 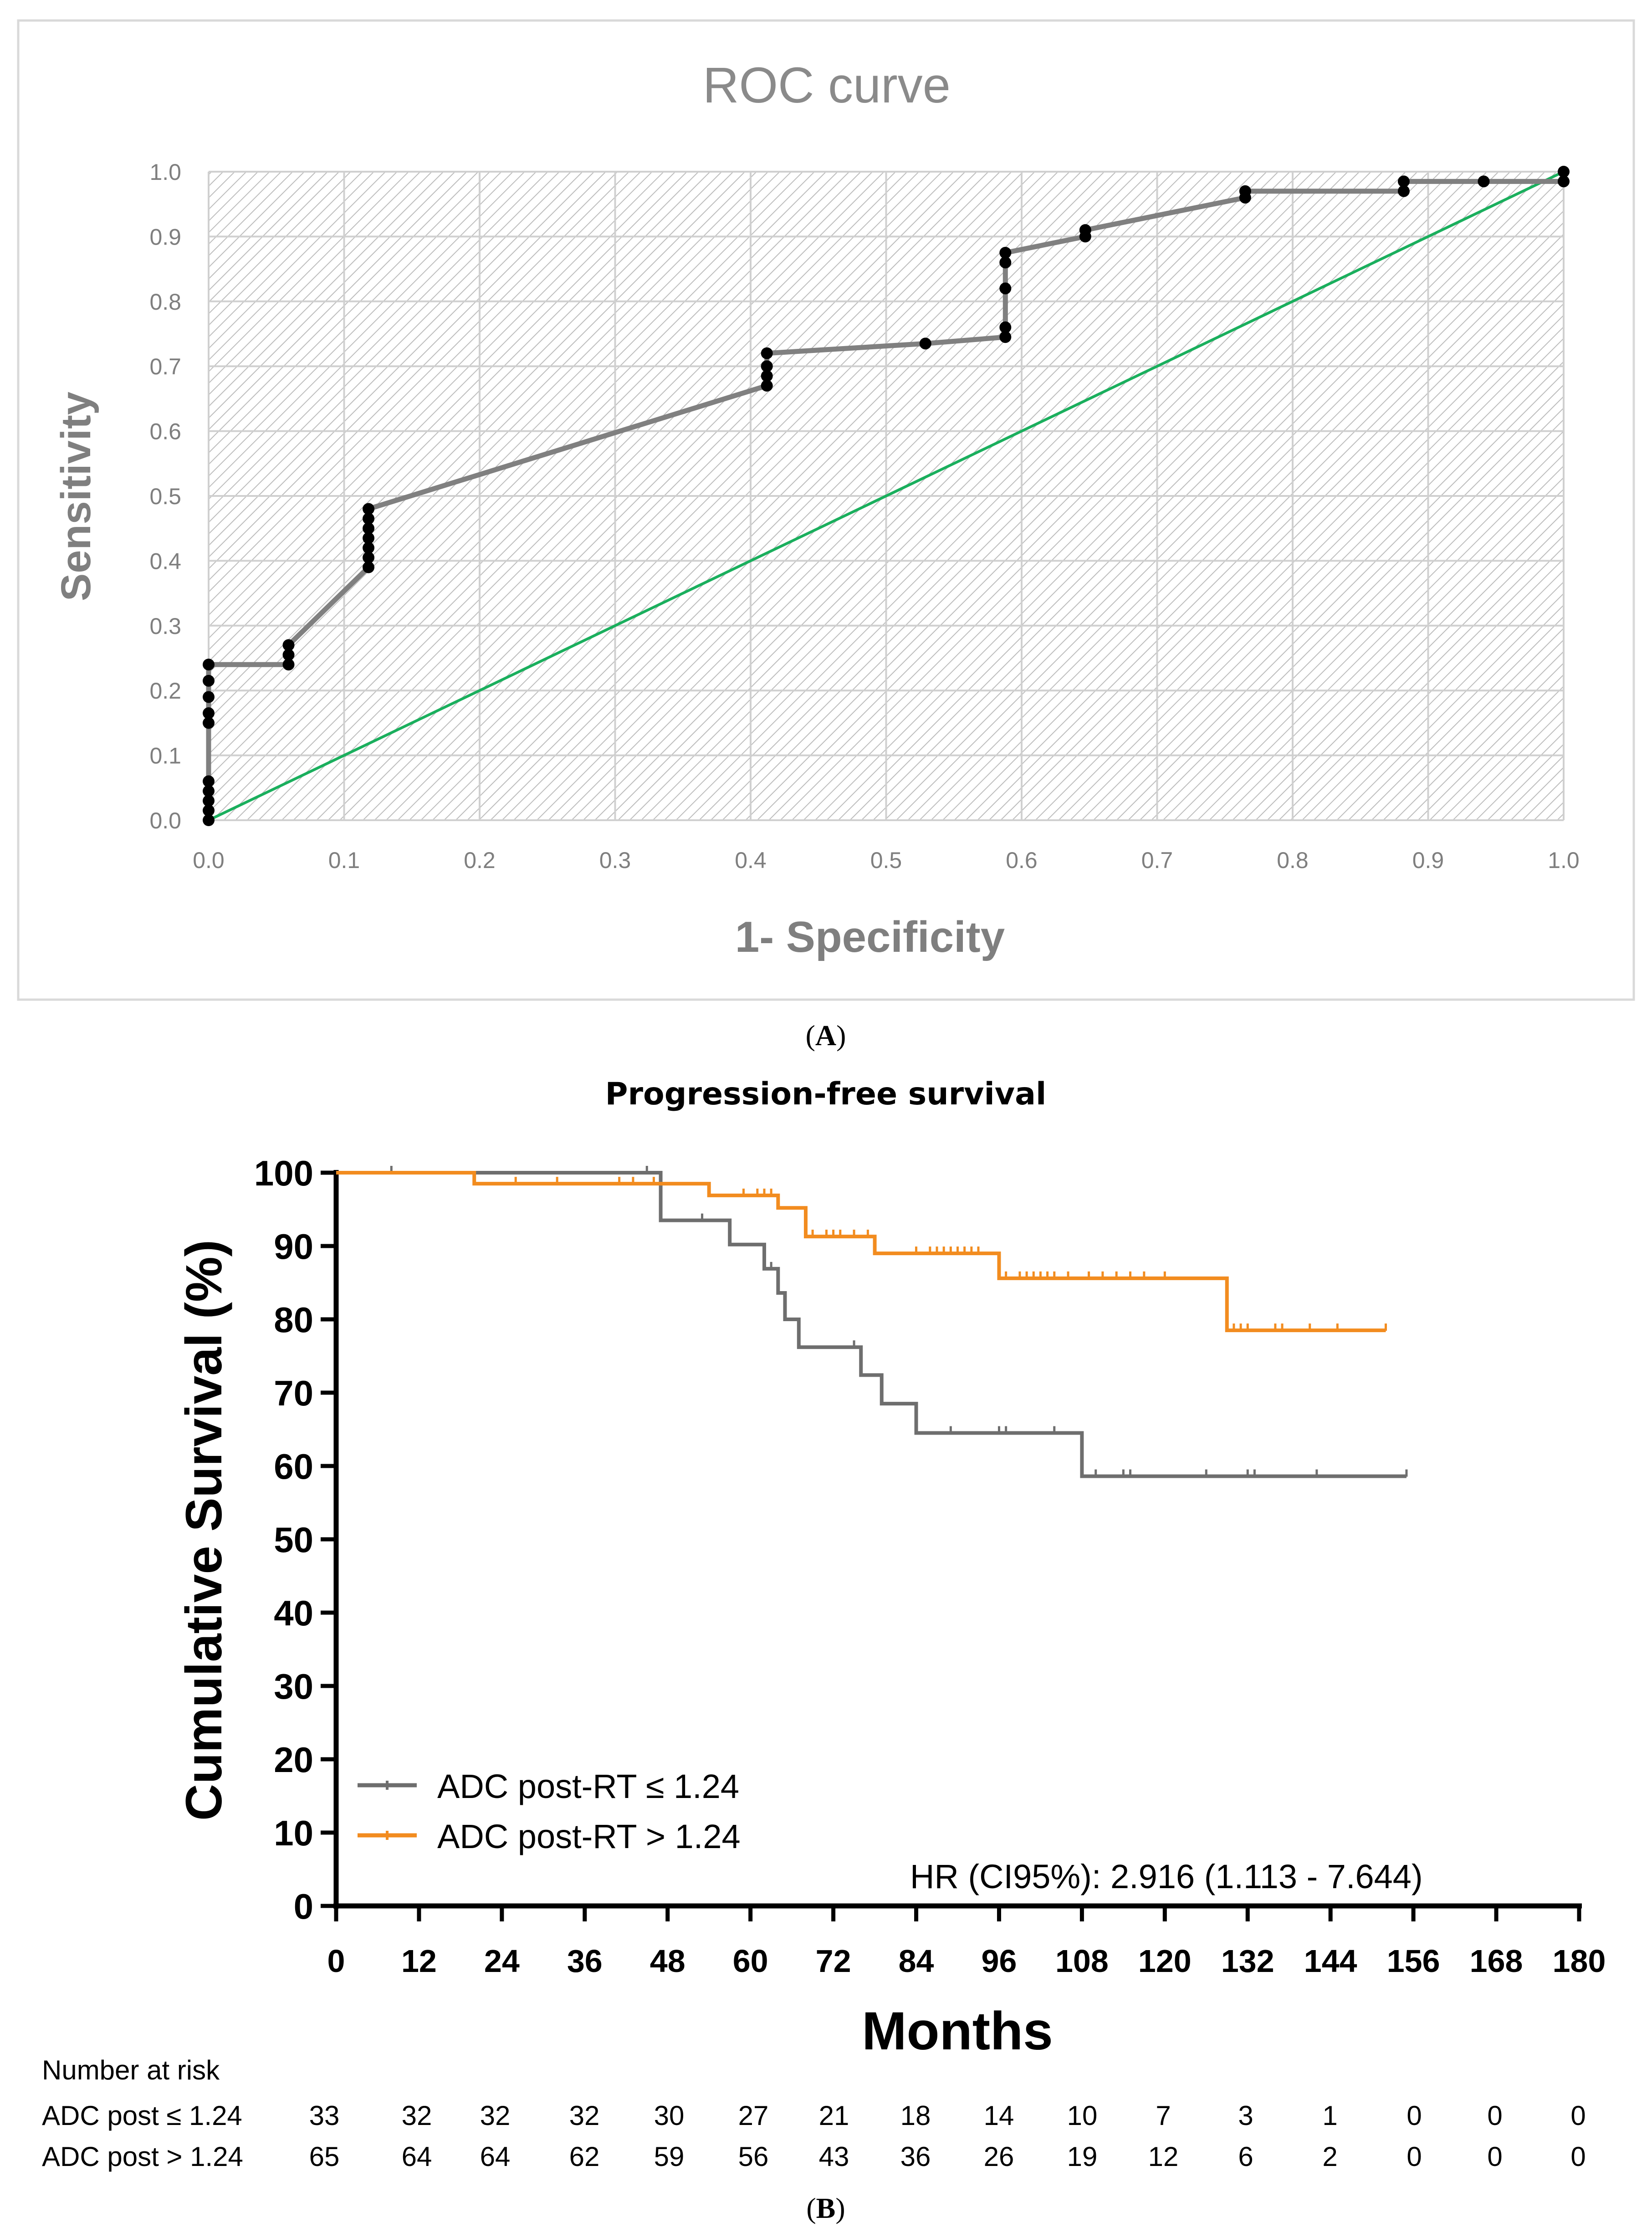 I want to click on km-x-tick-label: 96, so click(x=1000, y=1961).